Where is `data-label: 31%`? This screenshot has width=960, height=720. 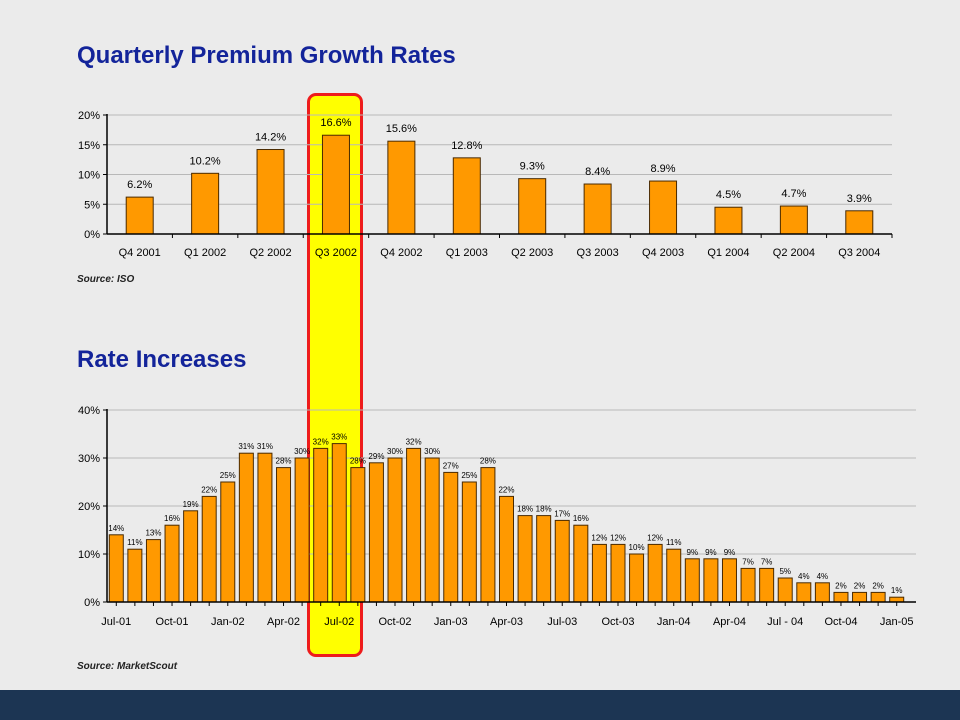
data-label: 31% is located at coordinates (265, 446).